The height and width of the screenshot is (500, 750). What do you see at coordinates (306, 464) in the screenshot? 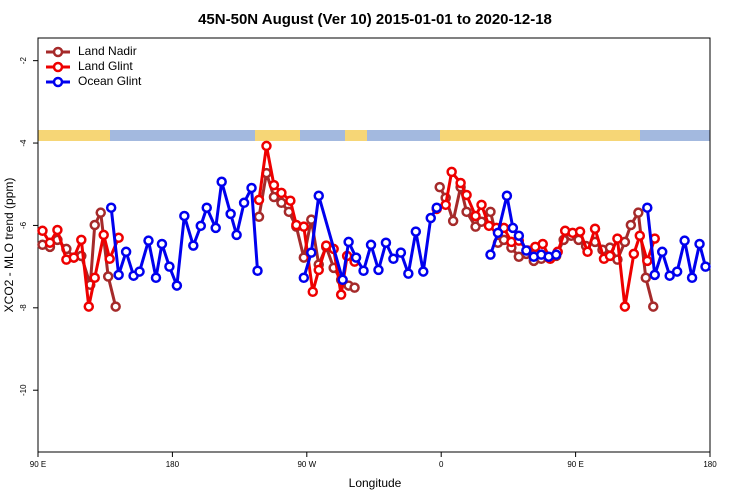
I see `x-tick-label: 90 W` at bounding box center [306, 464].